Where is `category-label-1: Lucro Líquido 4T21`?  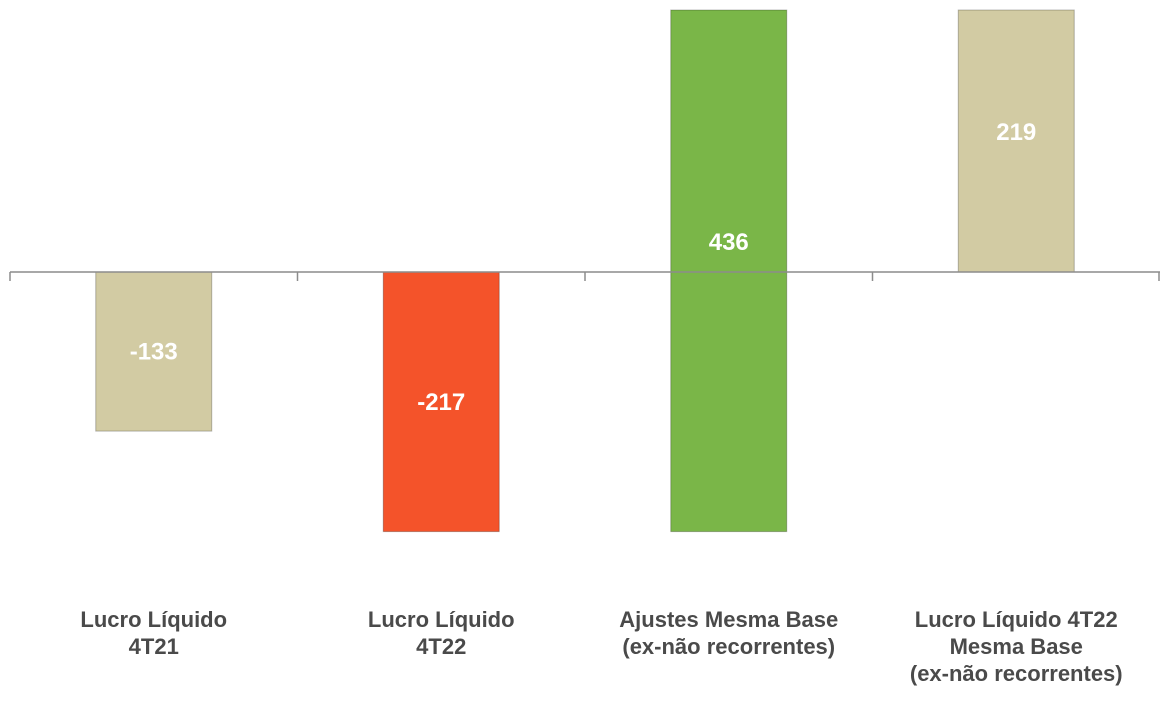 category-label-1: Lucro Líquido 4T21 is located at coordinates (154, 633).